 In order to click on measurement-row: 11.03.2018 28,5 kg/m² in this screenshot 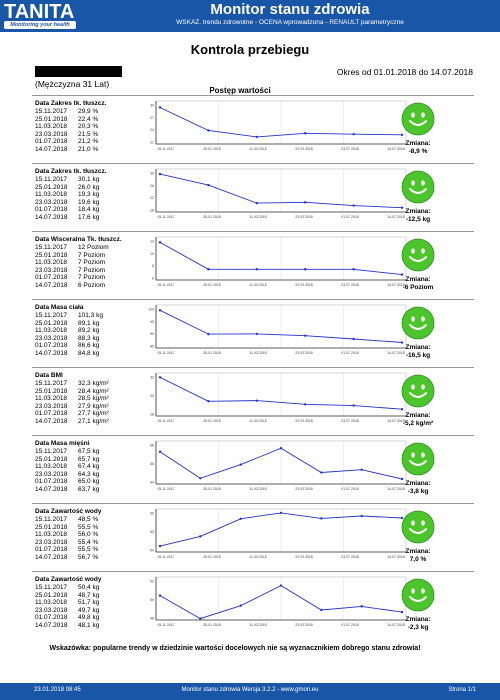, I will do `click(72, 398)`.